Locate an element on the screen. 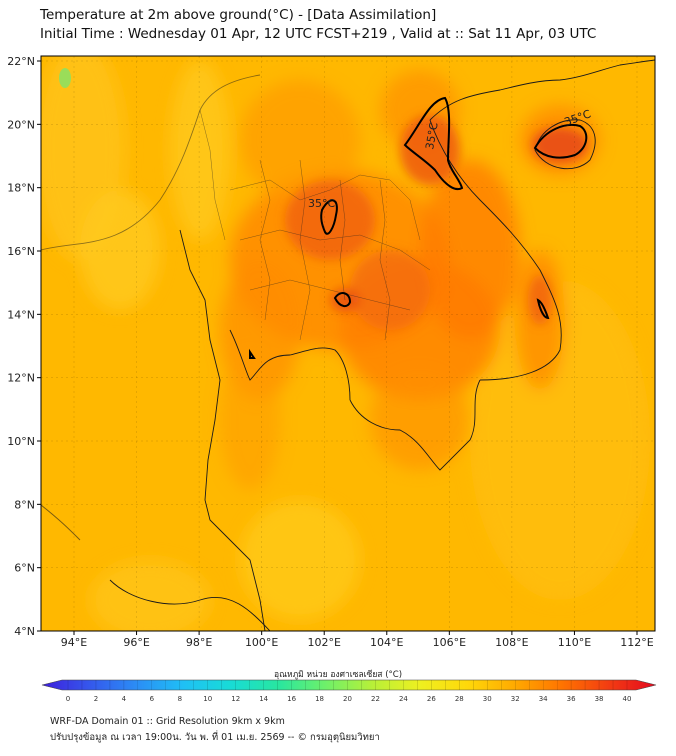 This screenshot has width=676, height=756. colorbar-tick-label: 6 is located at coordinates (152, 699).